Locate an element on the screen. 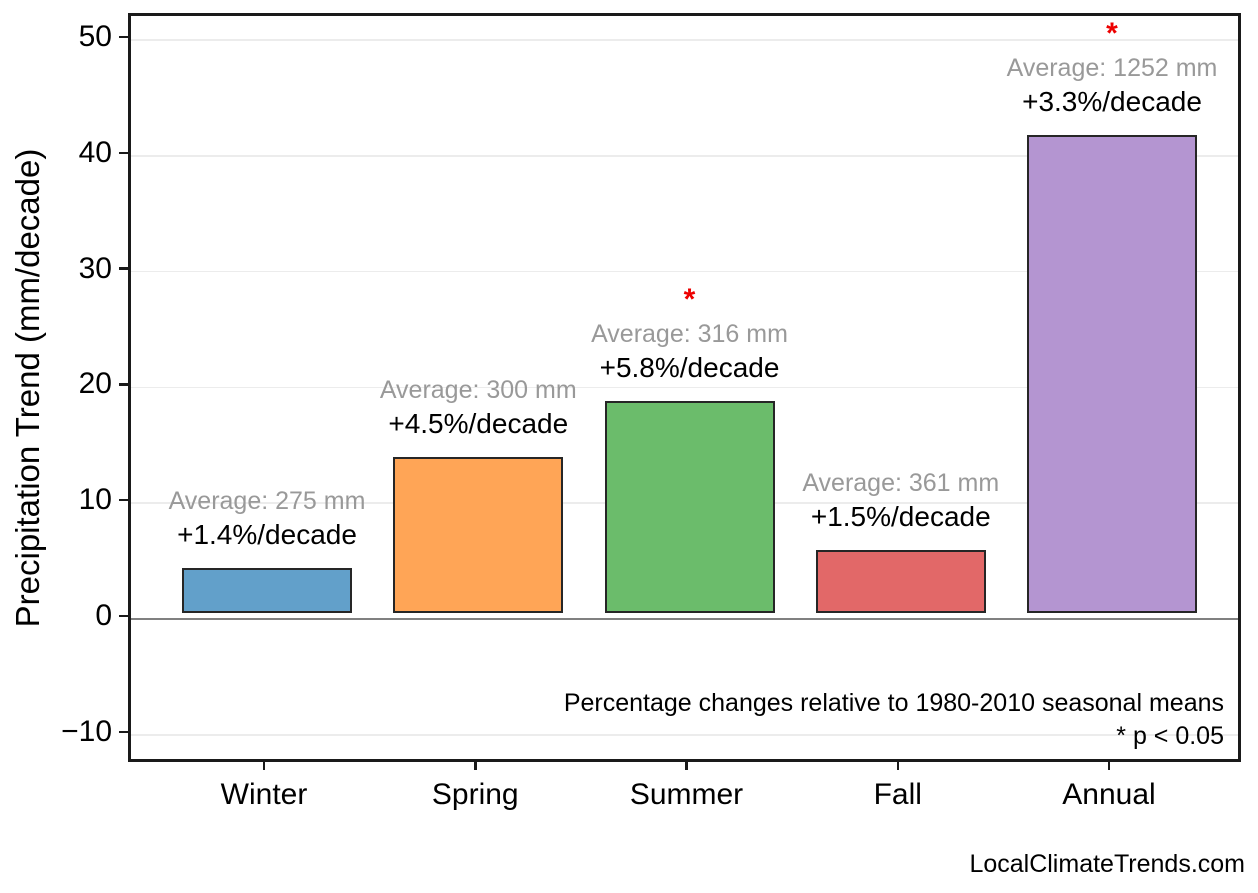 This screenshot has width=1258, height=893. bar-winter is located at coordinates (267, 590).